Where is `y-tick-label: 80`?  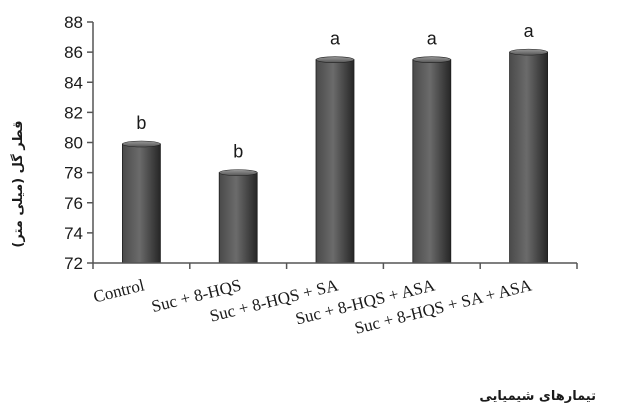
y-tick-label: 80 is located at coordinates (73, 143).